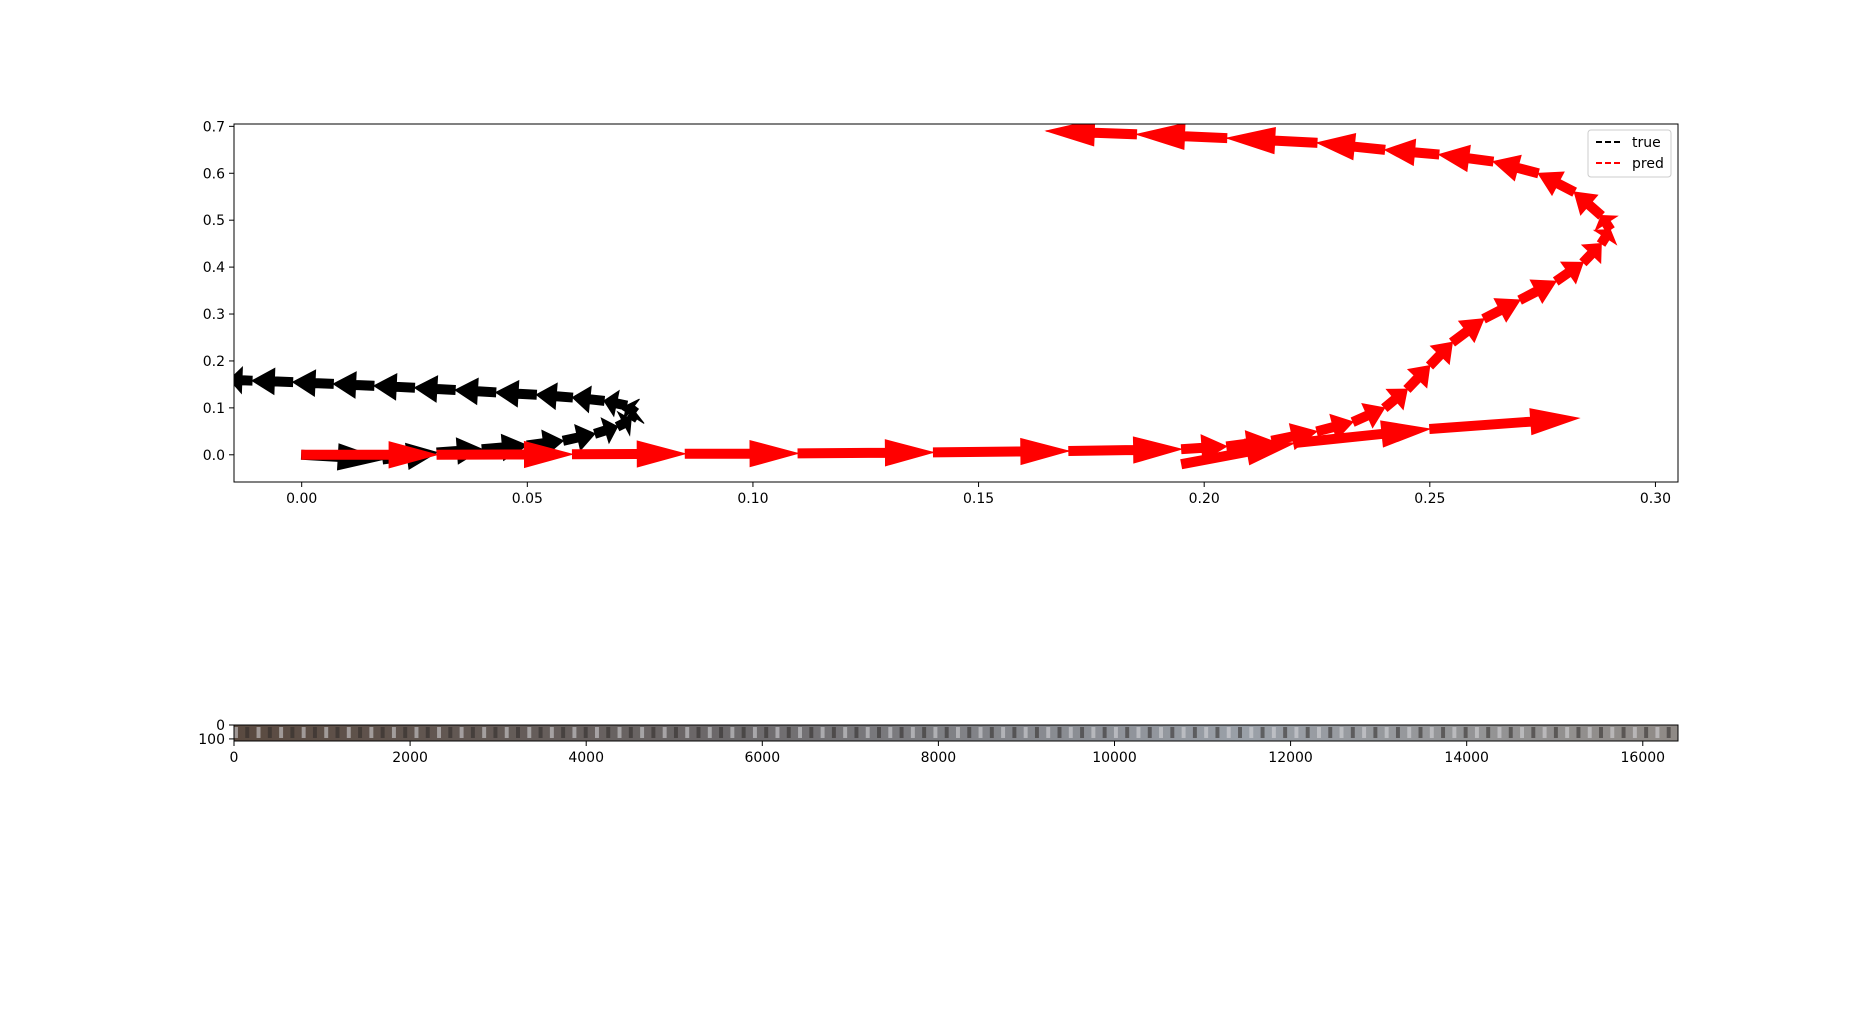  I want to click on x-tick-label: 0.20, so click(1204, 499).